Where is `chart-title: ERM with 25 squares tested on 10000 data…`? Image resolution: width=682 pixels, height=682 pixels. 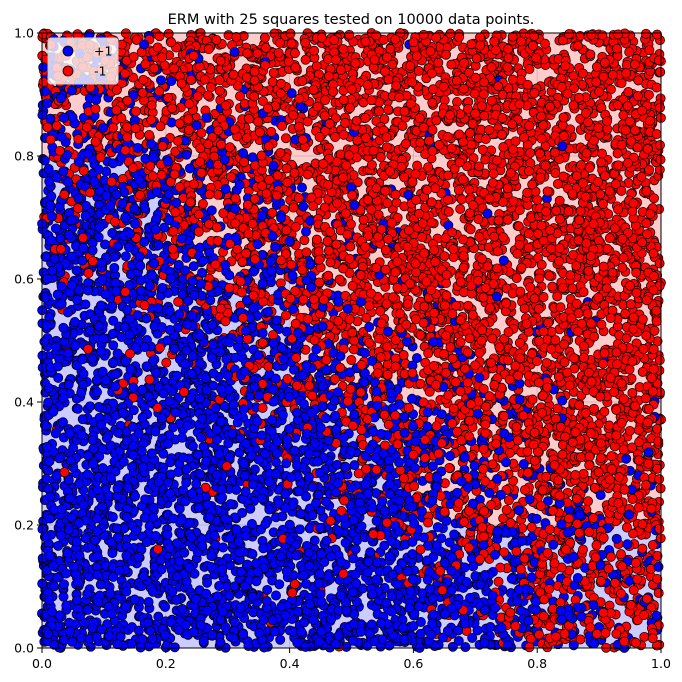
chart-title: ERM with 25 squares tested on 10000 data… is located at coordinates (351, 20).